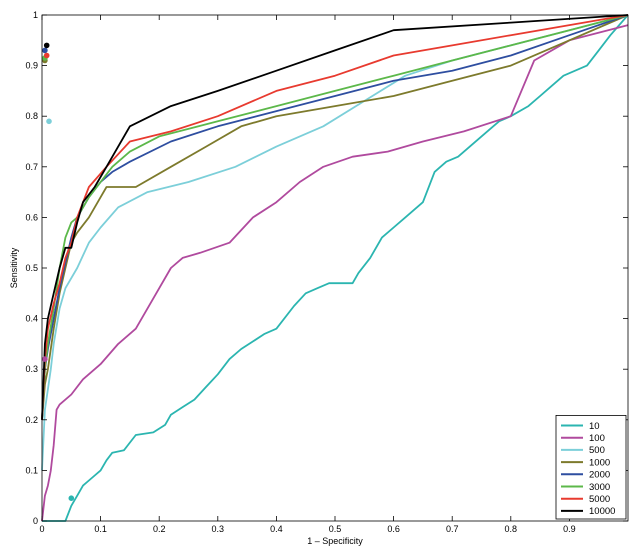 The height and width of the screenshot is (548, 638). What do you see at coordinates (569, 529) in the screenshot?
I see `x-tick-label: 0.9` at bounding box center [569, 529].